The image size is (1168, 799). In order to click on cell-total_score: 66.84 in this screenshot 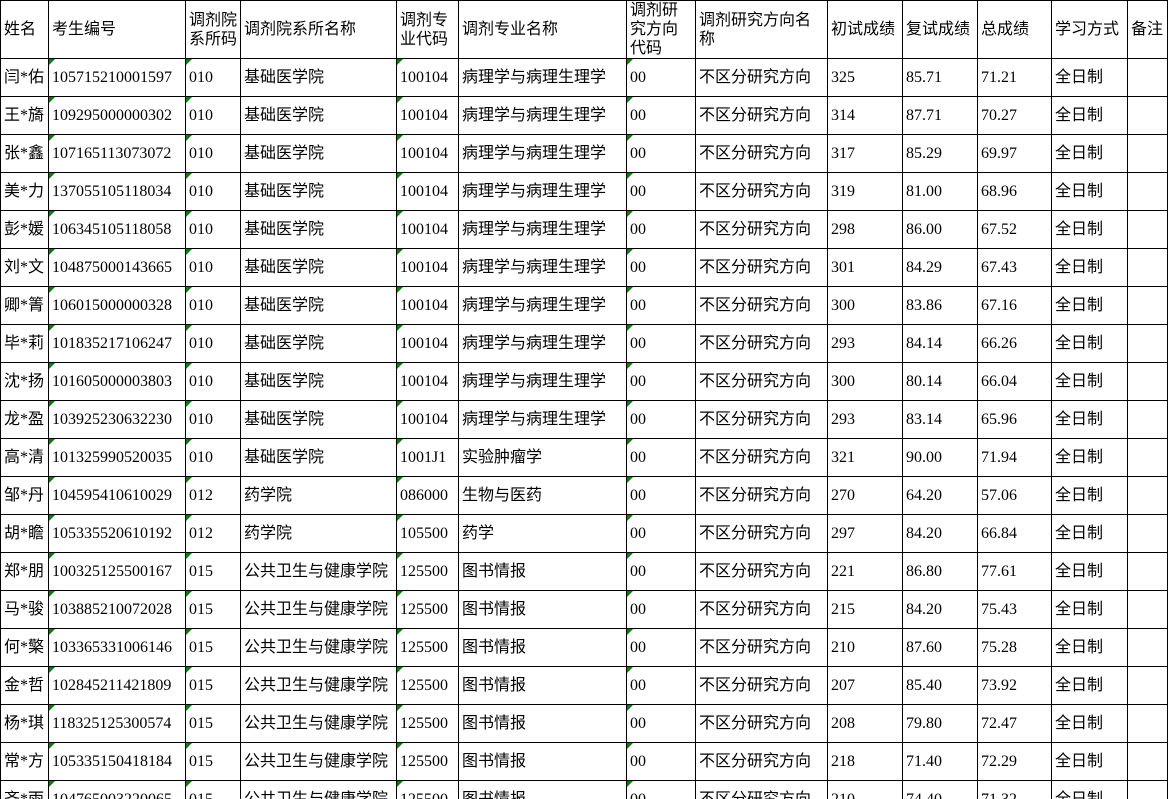, I will do `click(1014, 533)`.